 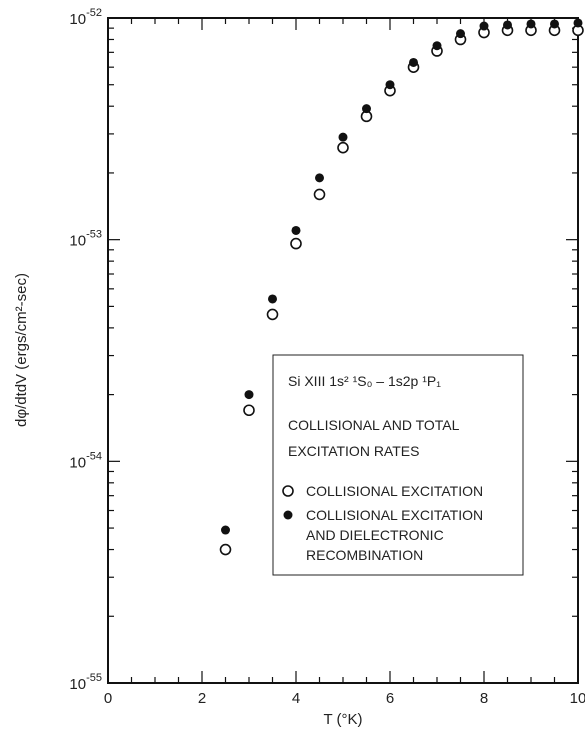 I want to click on legend-box, so click(x=398, y=465).